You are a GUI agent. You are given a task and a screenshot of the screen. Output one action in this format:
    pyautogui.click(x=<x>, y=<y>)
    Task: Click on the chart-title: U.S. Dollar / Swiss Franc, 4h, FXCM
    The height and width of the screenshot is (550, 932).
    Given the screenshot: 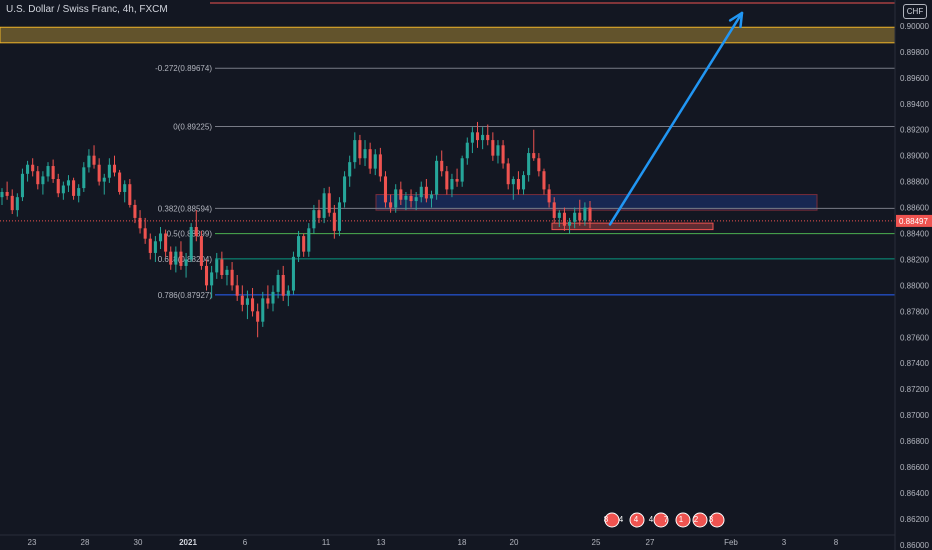 What is the action you would take?
    pyautogui.click(x=87, y=9)
    